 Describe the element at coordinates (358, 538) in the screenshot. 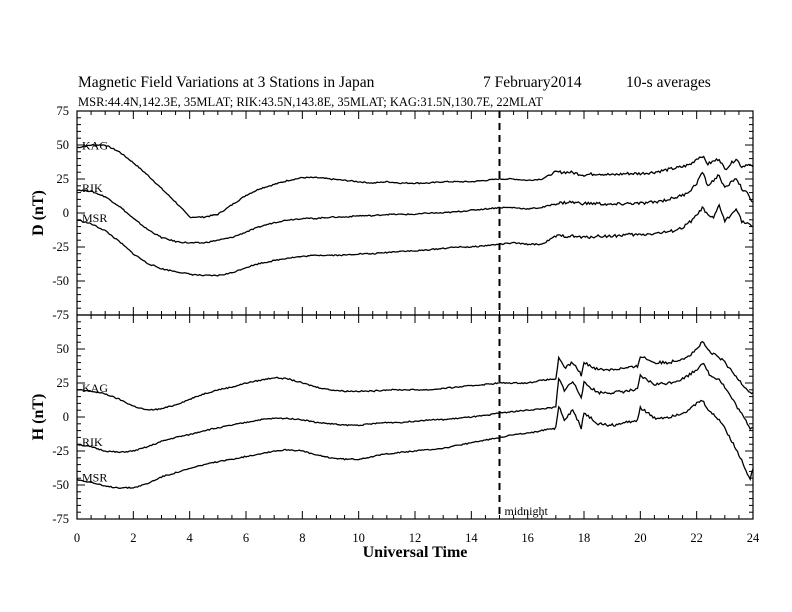

I see `x-tick-label: 10` at that location.